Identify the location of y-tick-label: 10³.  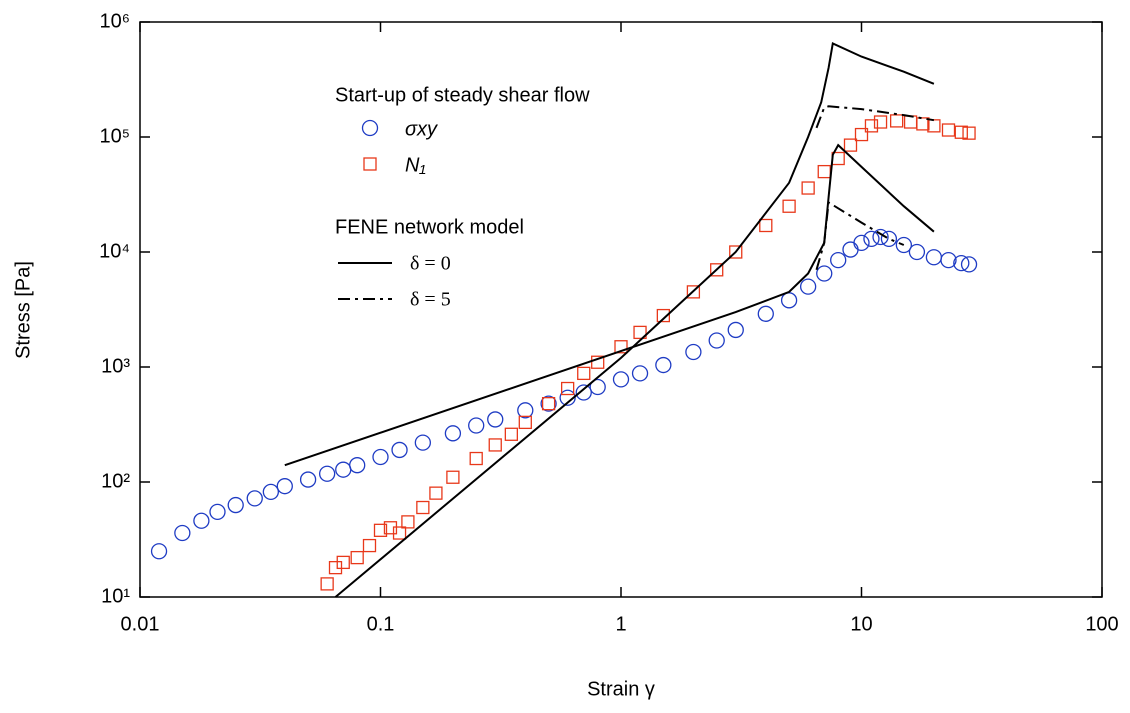
(115, 366).